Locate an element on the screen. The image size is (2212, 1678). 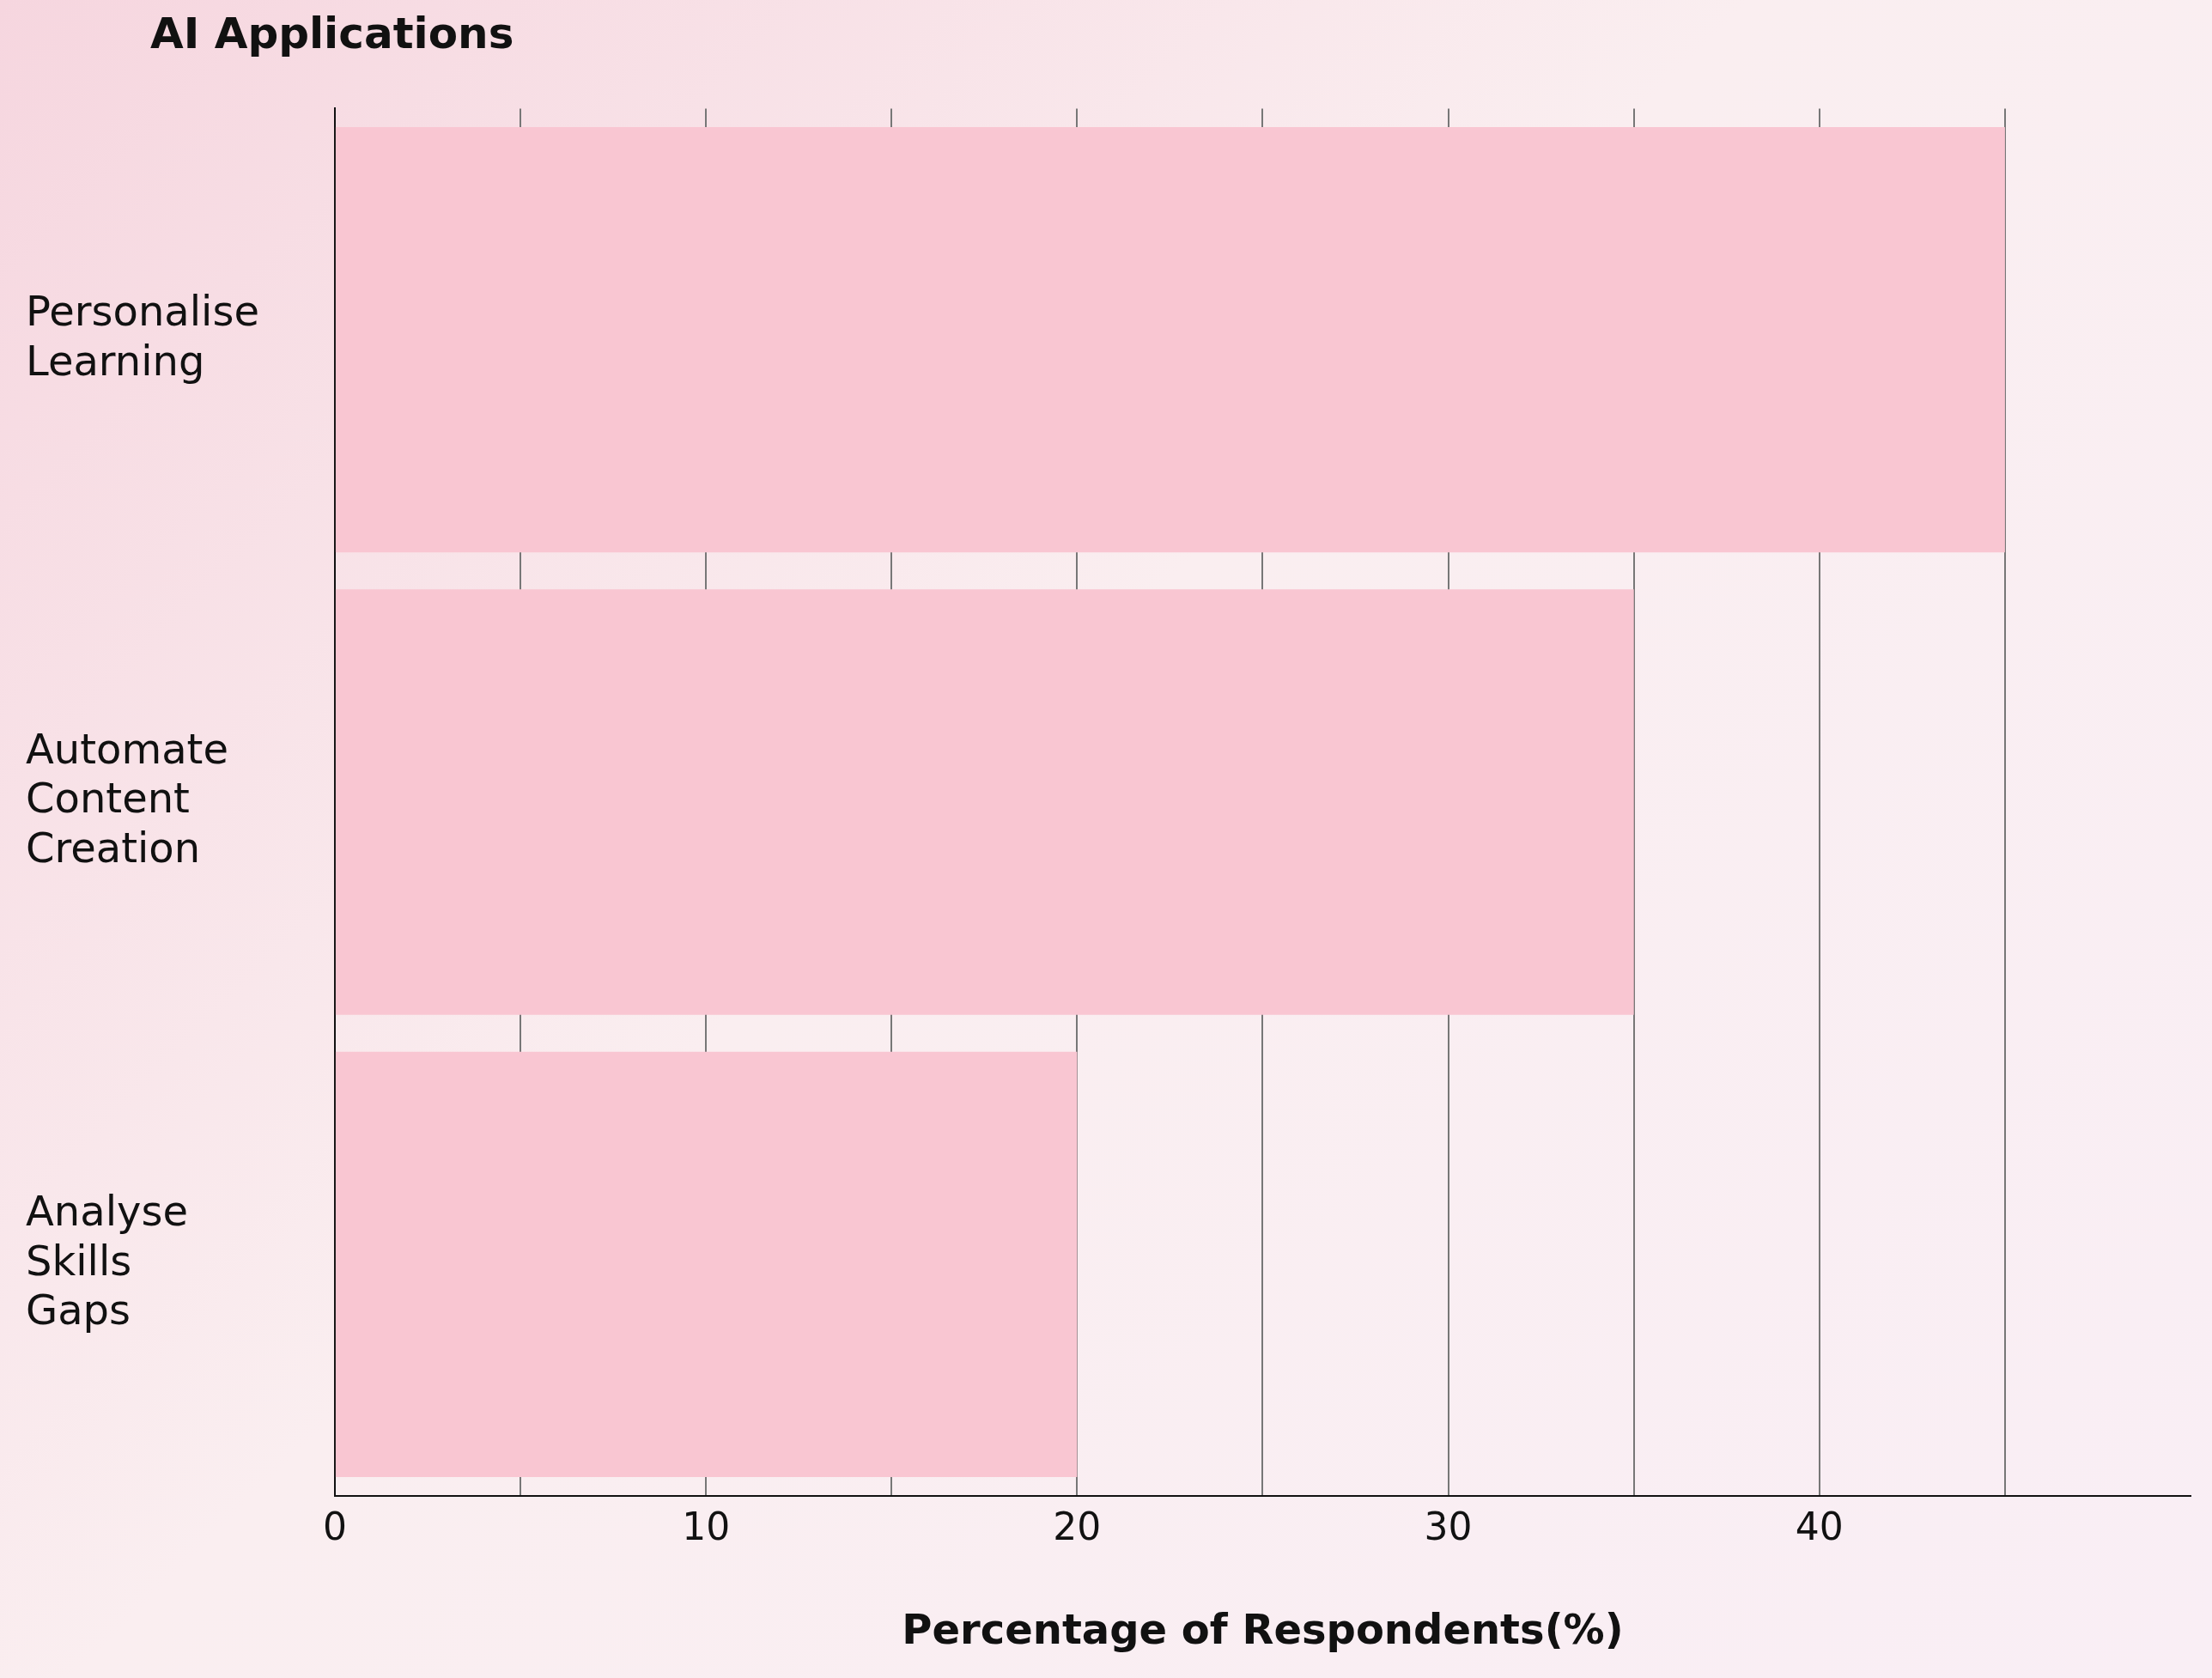
x-tick-label: 0 is located at coordinates (334, 1527).